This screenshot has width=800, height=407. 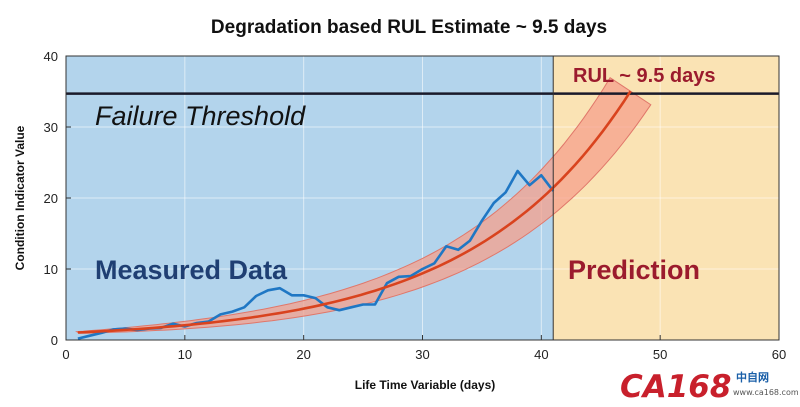 I want to click on rul-label: RUL ~ 9.5 days, so click(x=644, y=76).